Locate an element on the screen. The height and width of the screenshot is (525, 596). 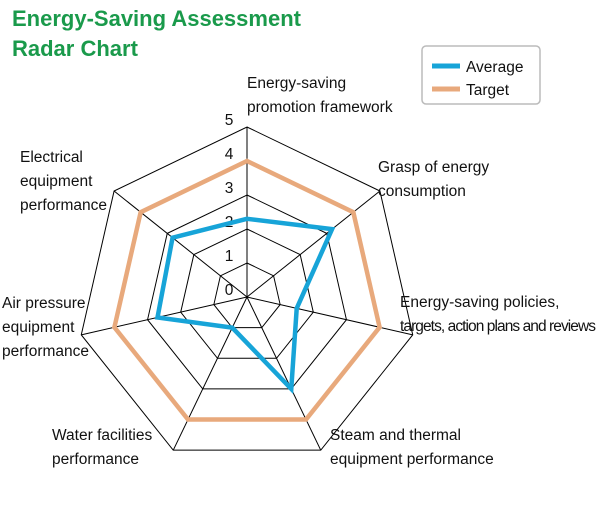
r-tick-label: 0 is located at coordinates (229, 290).